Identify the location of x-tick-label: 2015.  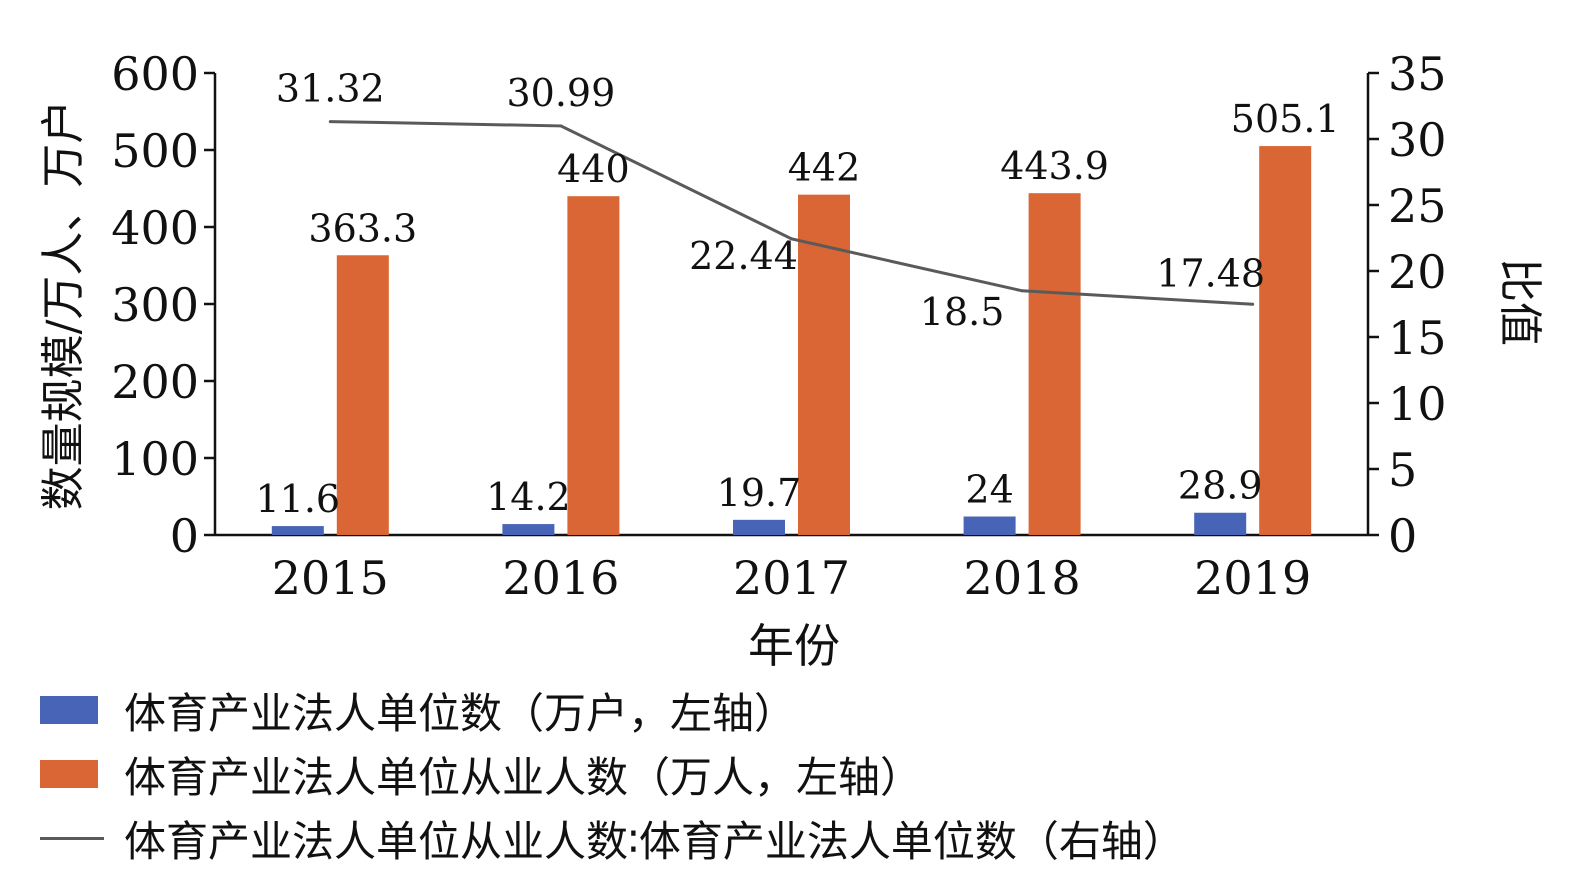
(330, 578).